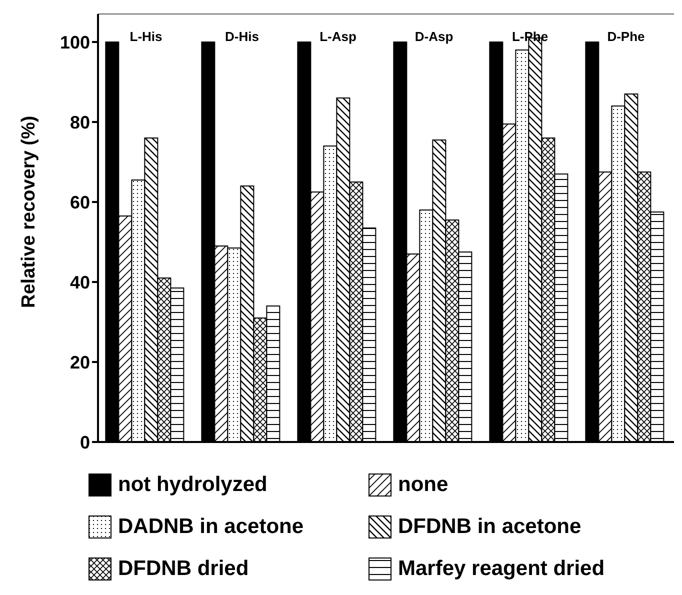 Image resolution: width=682 pixels, height=595 pixels. What do you see at coordinates (626, 36) in the screenshot?
I see `x-tick-label: D-Phe` at bounding box center [626, 36].